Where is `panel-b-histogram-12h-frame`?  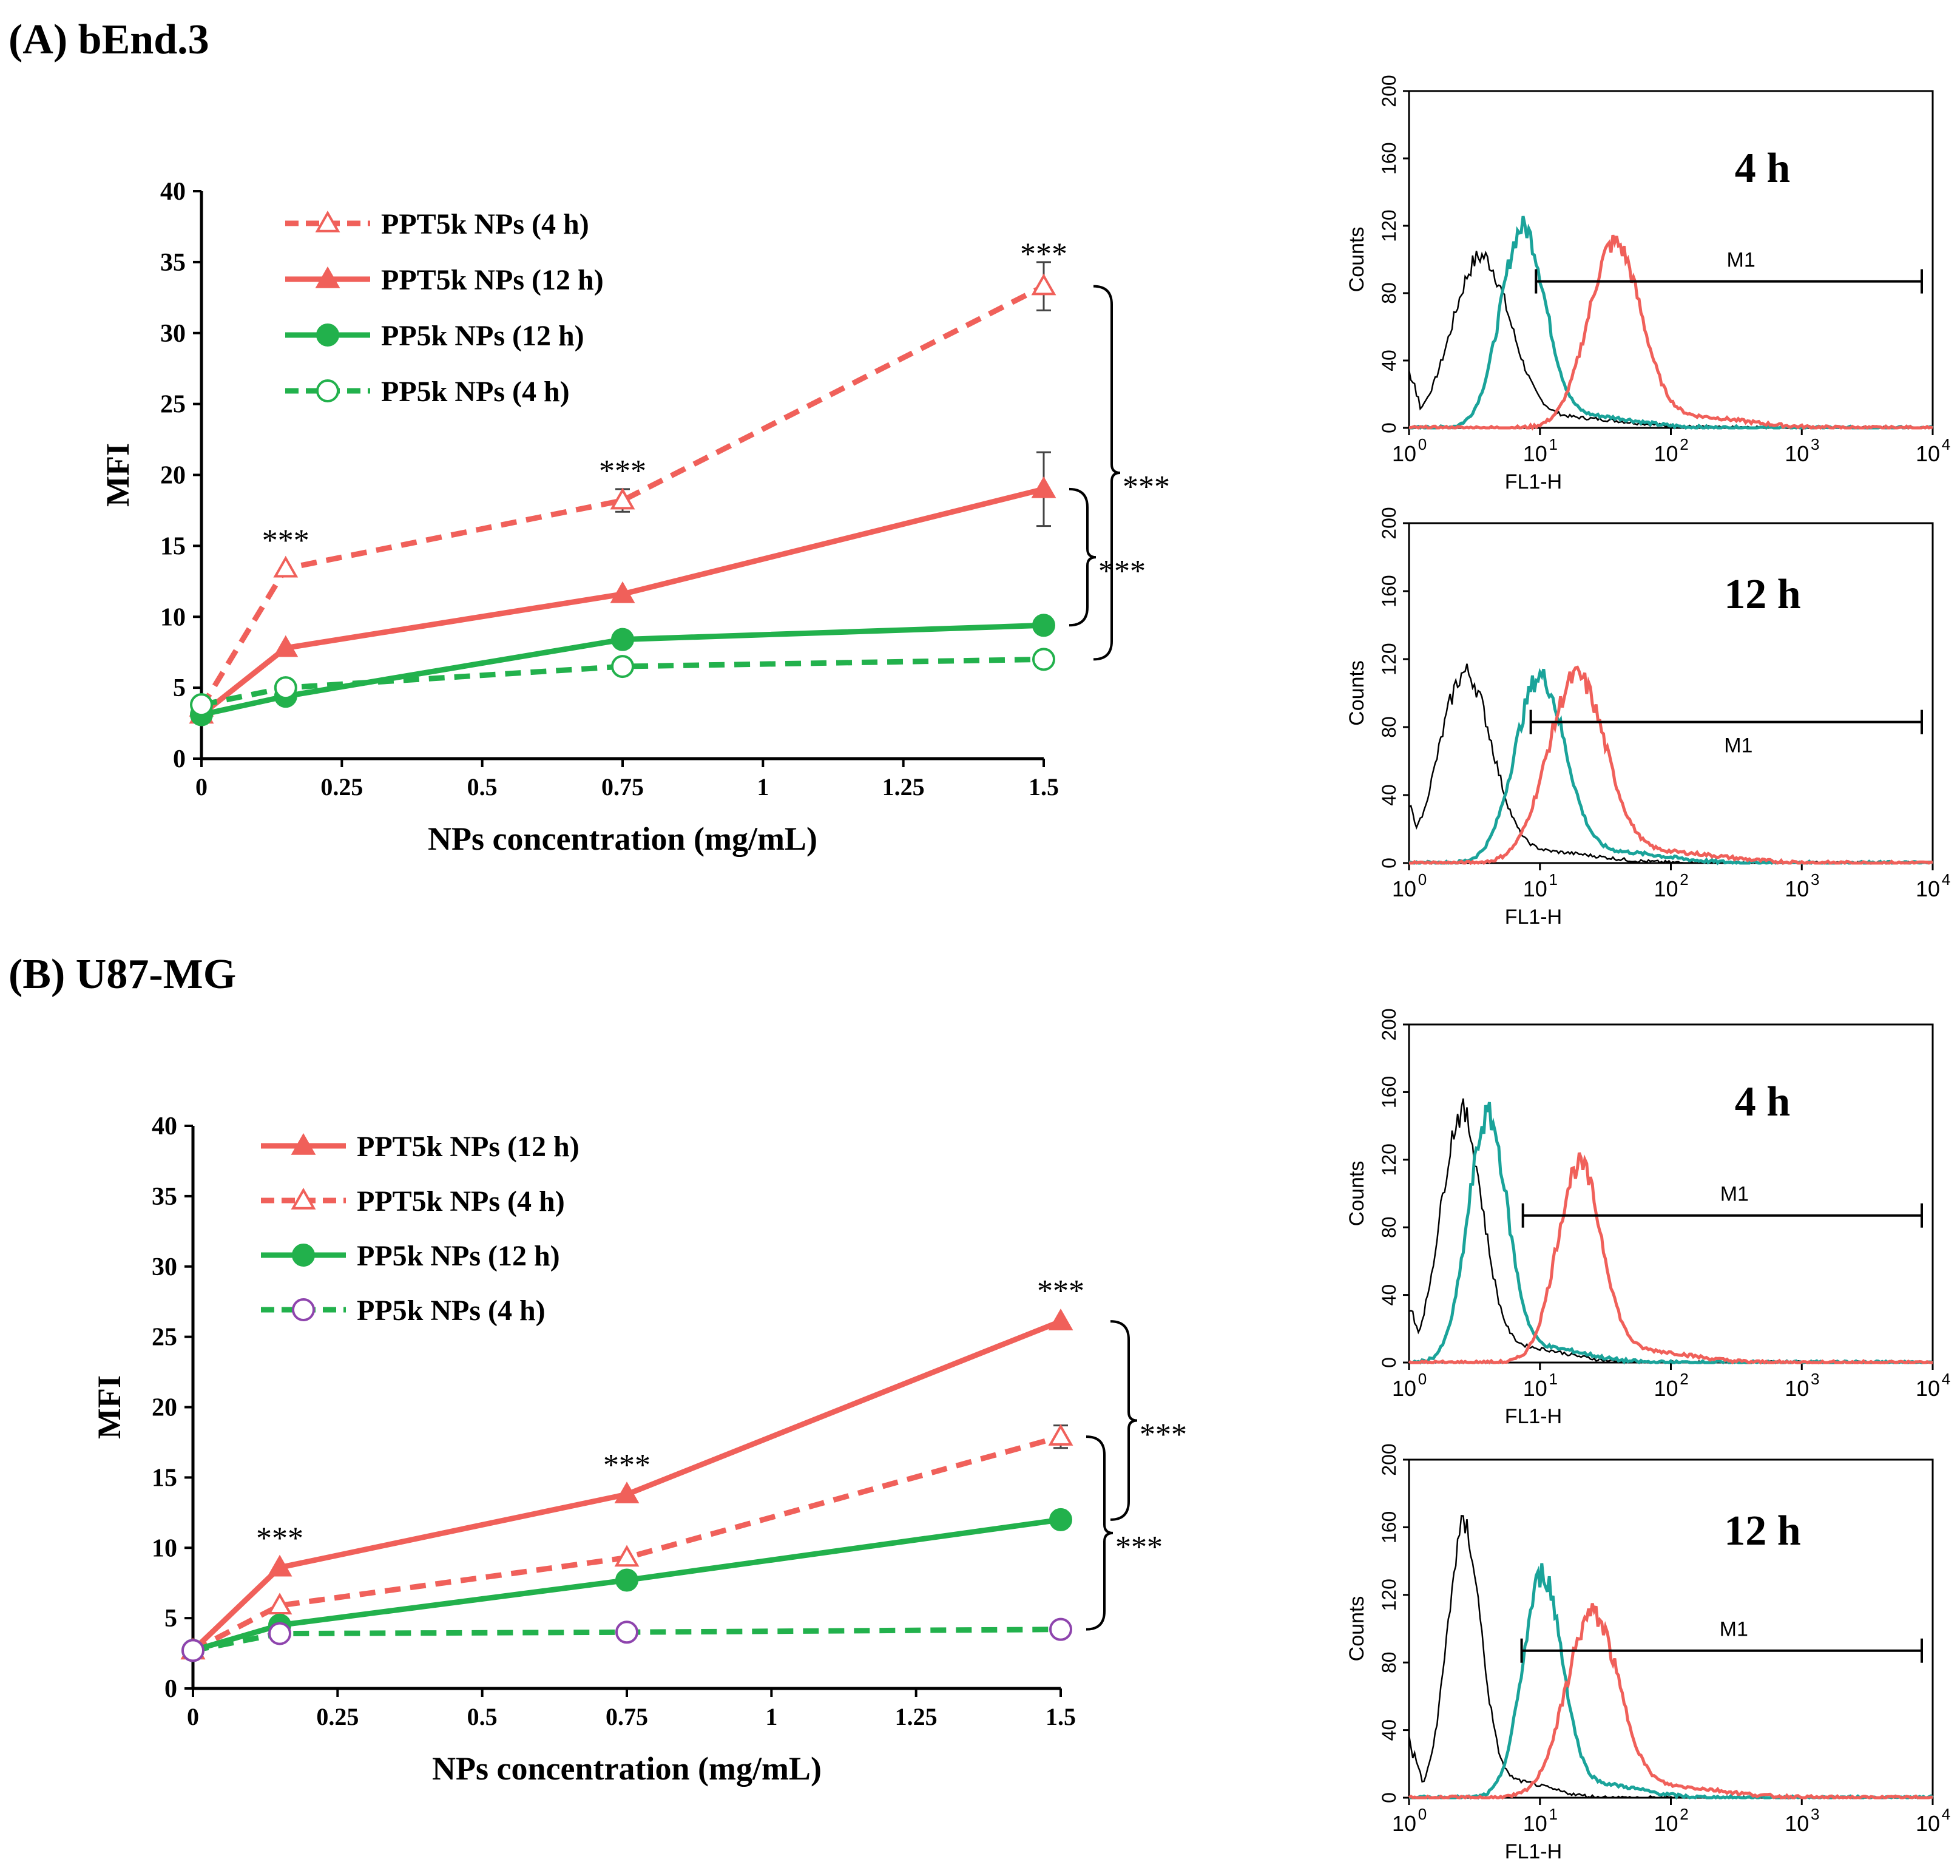 panel-b-histogram-12h-frame is located at coordinates (1671, 1629).